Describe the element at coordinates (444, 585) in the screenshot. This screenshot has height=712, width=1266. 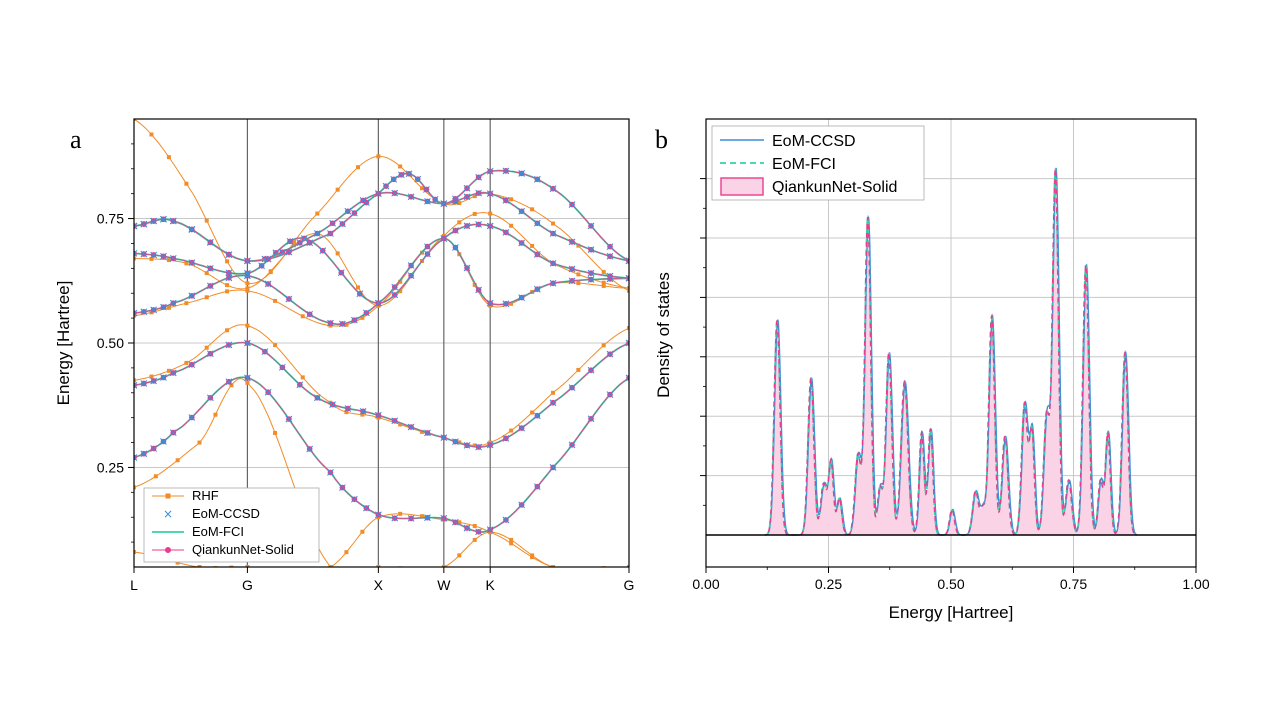
I see `kpoint-label: W` at that location.